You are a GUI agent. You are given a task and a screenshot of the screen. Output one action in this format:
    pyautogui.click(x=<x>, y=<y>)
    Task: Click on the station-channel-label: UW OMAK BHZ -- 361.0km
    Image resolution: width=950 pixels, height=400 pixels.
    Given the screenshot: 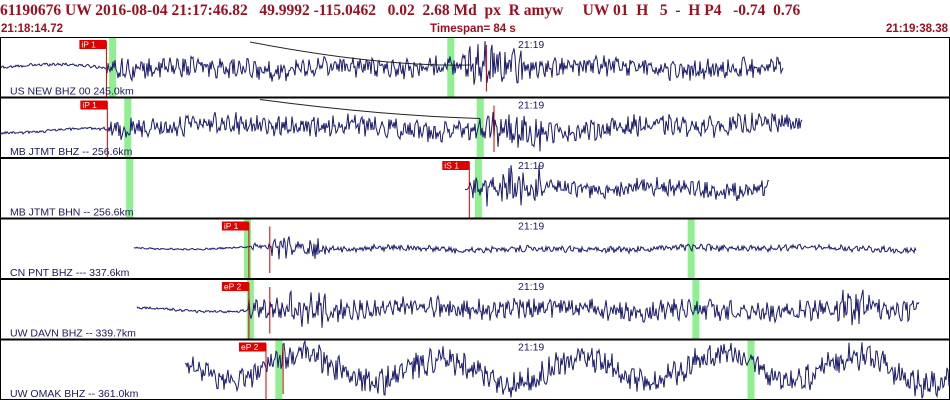 What is the action you would take?
    pyautogui.click(x=74, y=394)
    